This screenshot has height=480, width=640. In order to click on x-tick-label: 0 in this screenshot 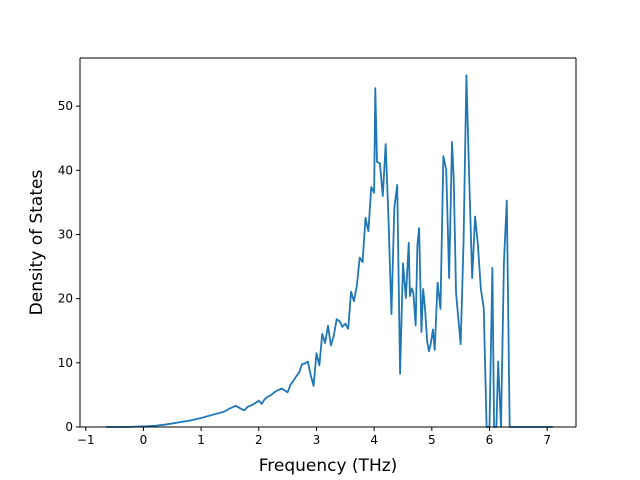, I will do `click(144, 440)`.